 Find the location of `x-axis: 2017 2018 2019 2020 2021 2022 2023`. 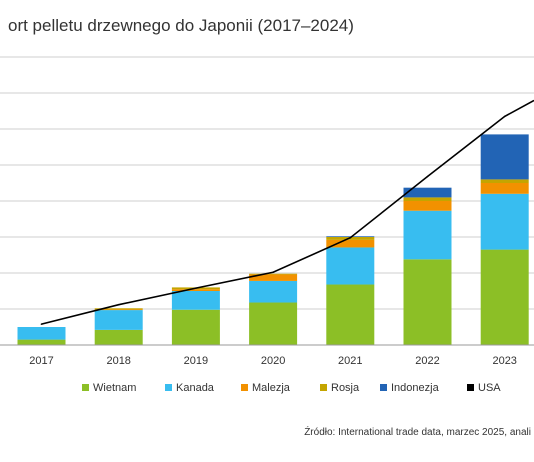

x-axis: 2017 2018 2019 2020 2021 2022 2023 is located at coordinates (267, 355).